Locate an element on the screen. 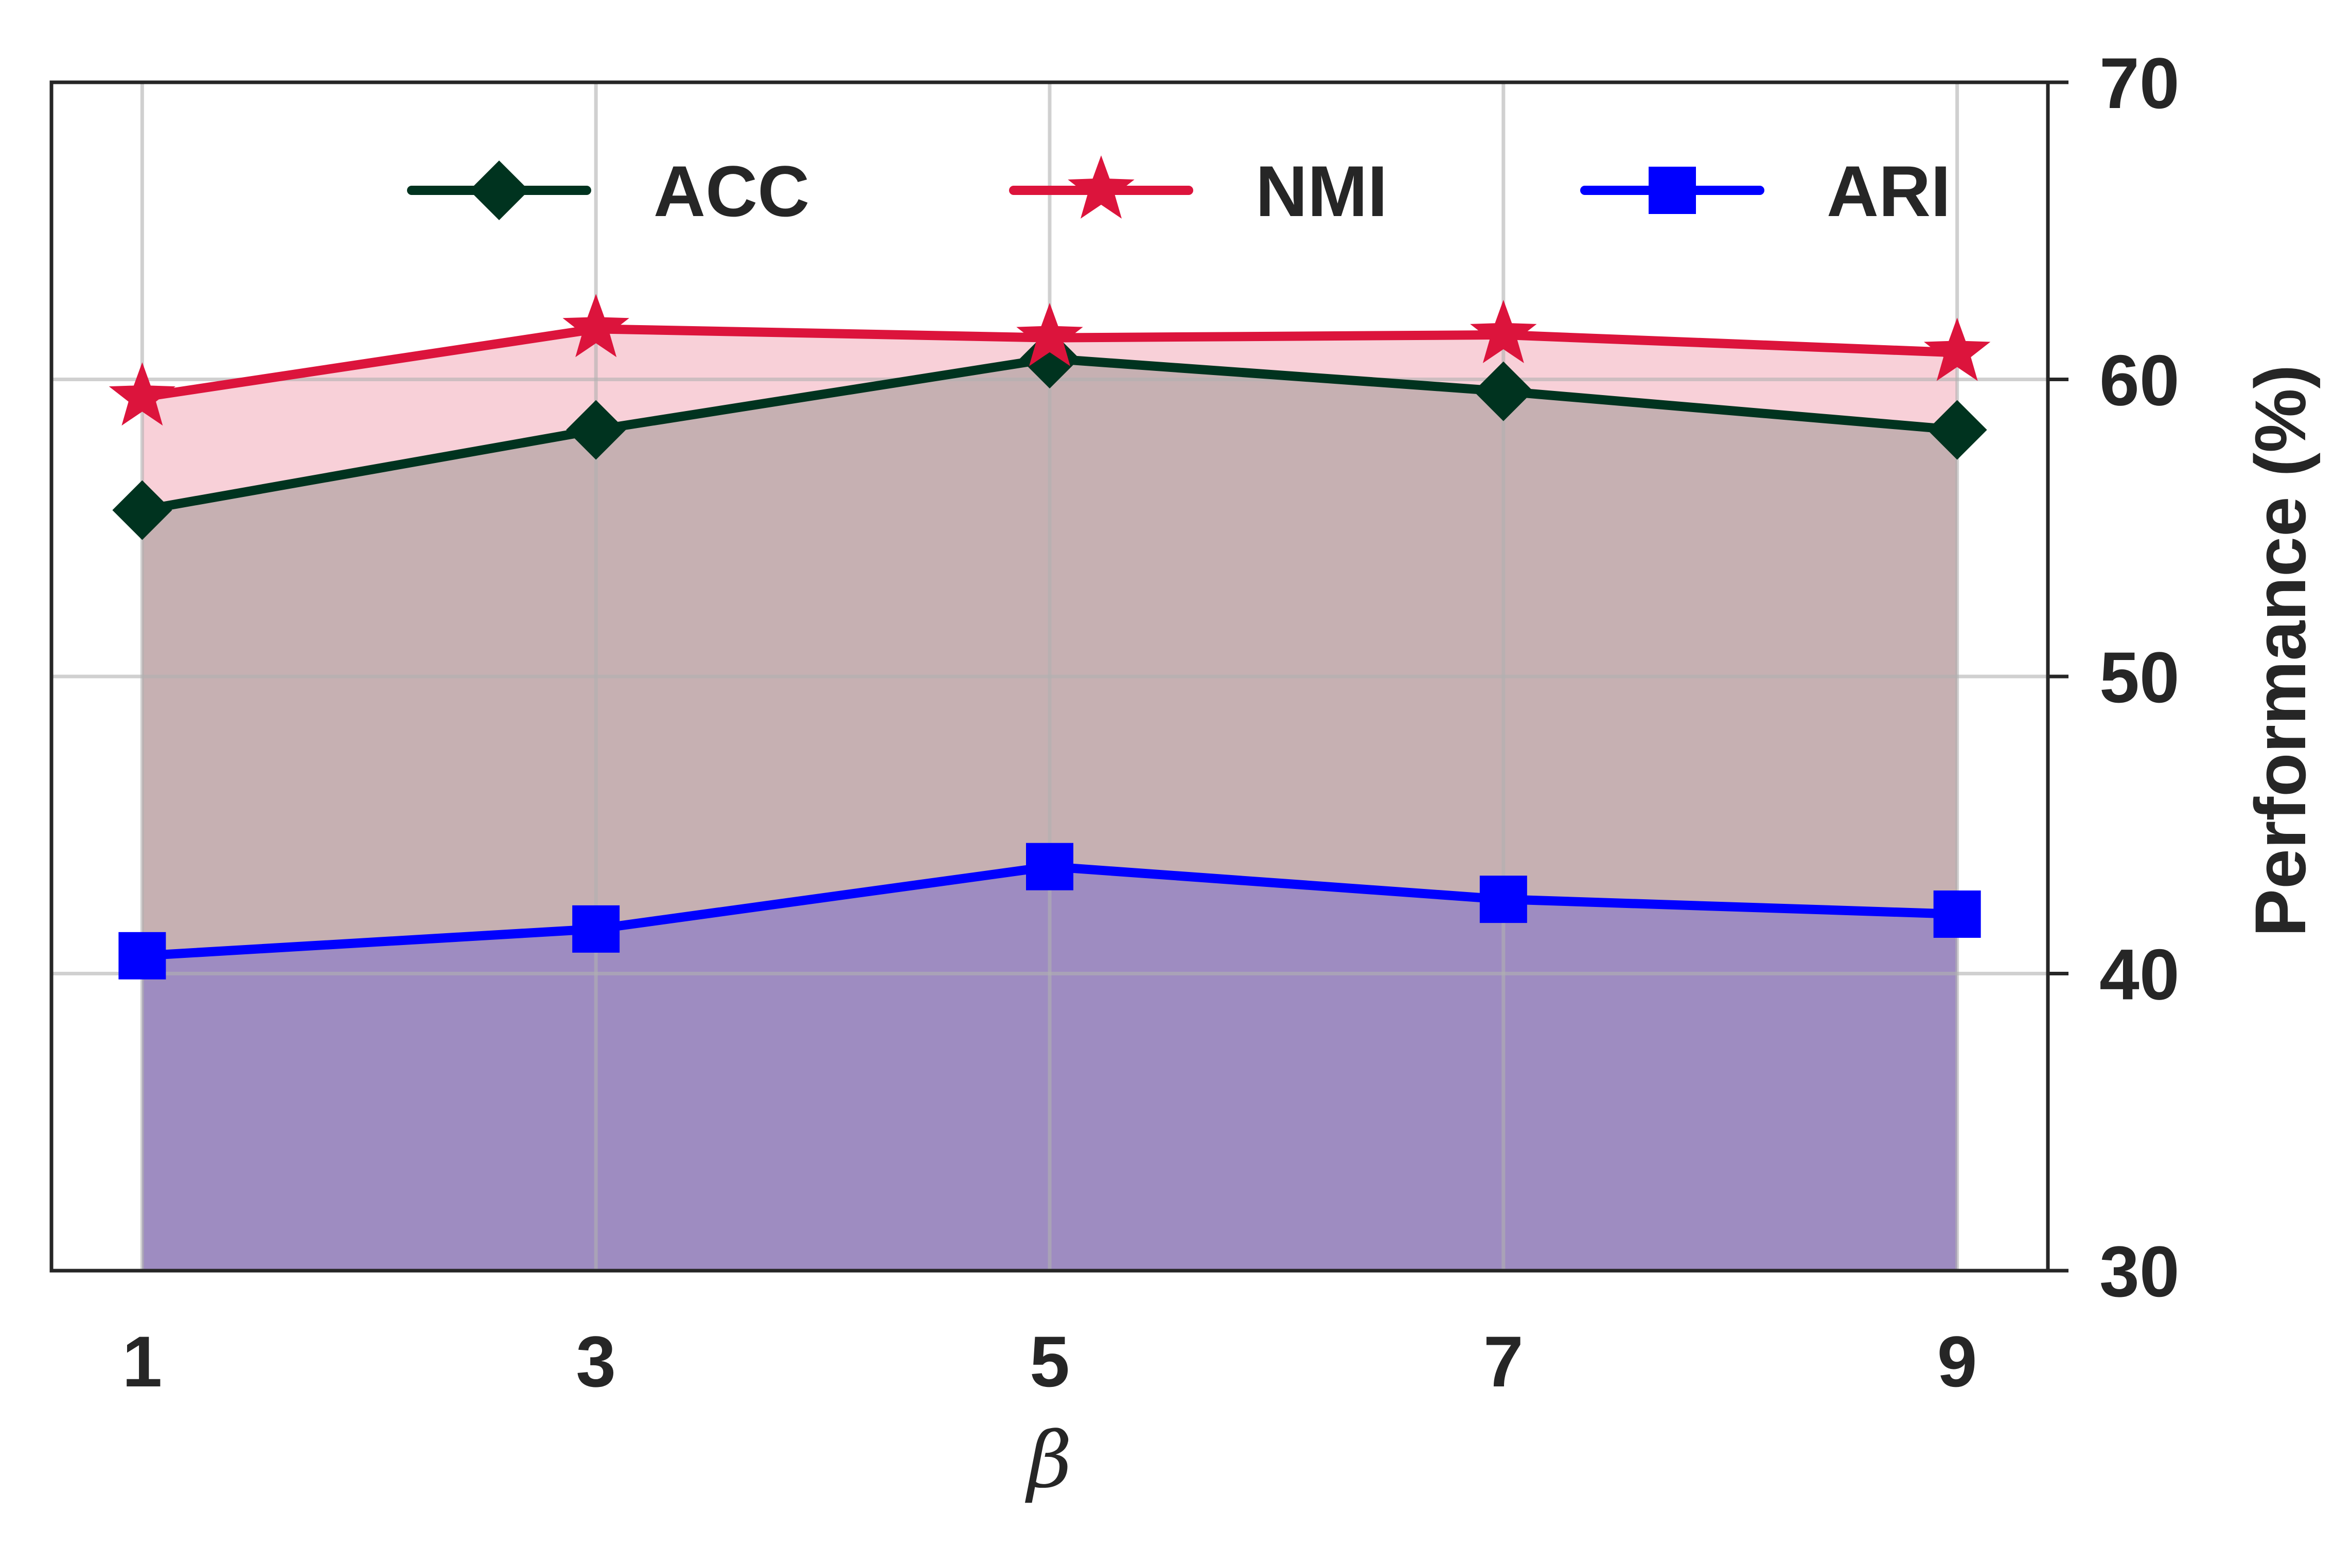 This screenshot has width=2352, height=1568. legend-item-acc: ACC is located at coordinates (608, 191).